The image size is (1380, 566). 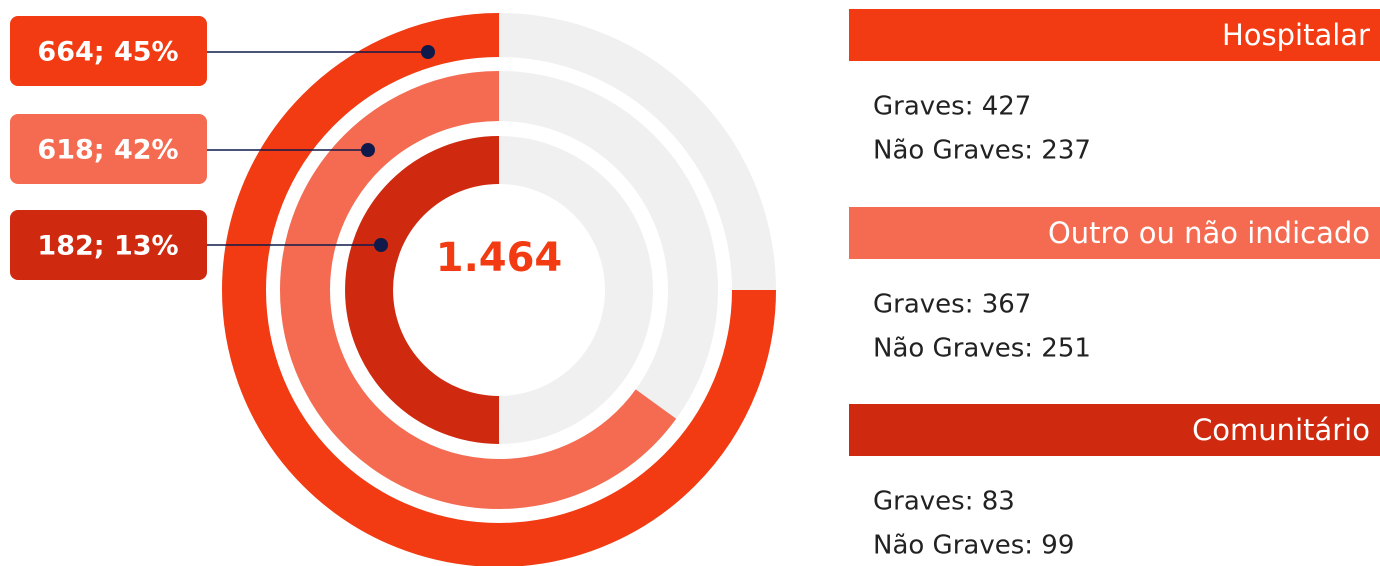 I want to click on detail: Graves: 83, so click(x=944, y=502).